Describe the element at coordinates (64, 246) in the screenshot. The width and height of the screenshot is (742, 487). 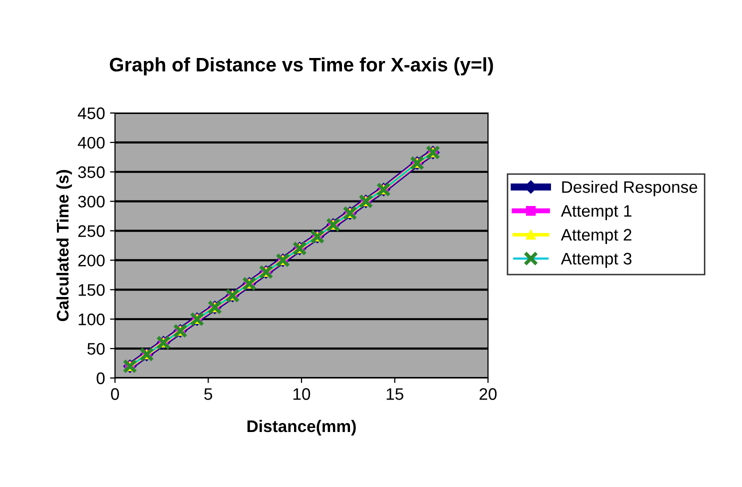
I see `y-axis-title: Calculated Time (s)` at that location.